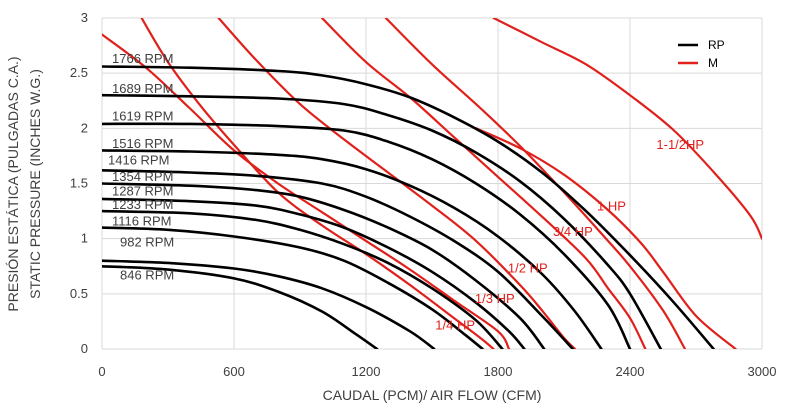  Describe the element at coordinates (432, 395) in the screenshot. I see `x-axis-title: CAUDAL (PCM)/ AIR FLOW (CFM)` at that location.